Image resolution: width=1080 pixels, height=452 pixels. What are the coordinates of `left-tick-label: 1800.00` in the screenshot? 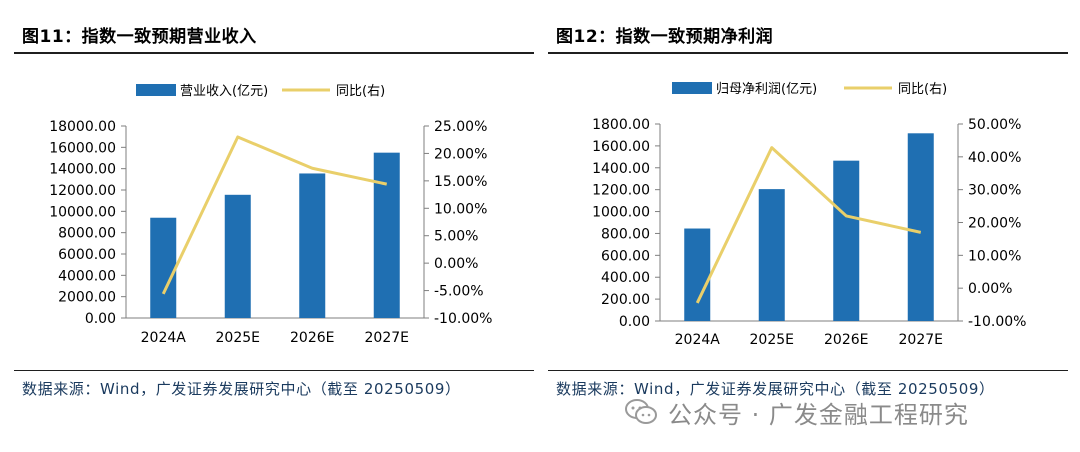 It's located at (621, 125).